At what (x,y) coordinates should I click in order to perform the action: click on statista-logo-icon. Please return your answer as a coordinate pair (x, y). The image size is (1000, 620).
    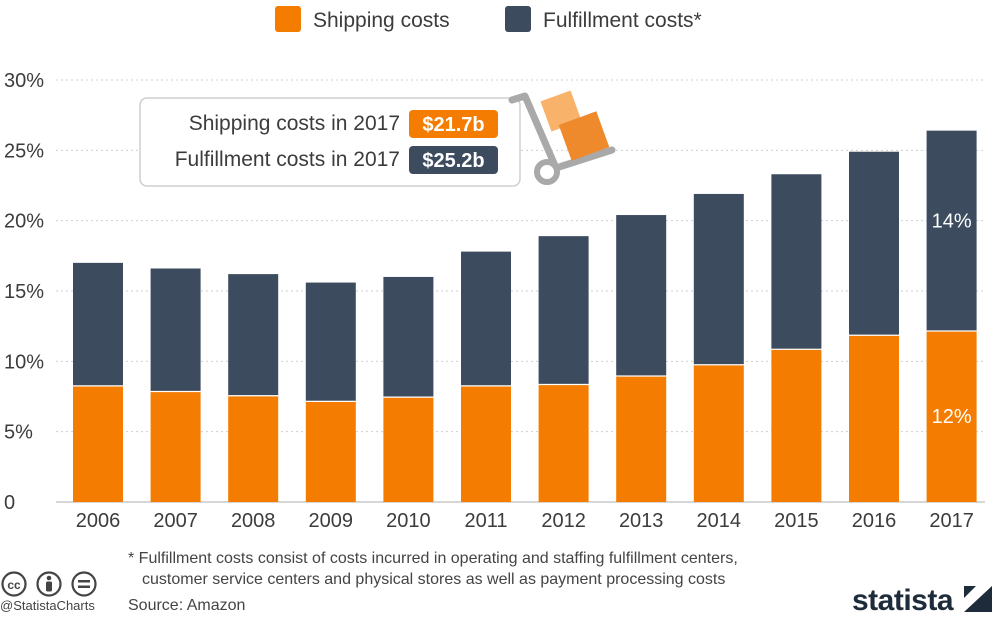
    Looking at the image, I should click on (978, 599).